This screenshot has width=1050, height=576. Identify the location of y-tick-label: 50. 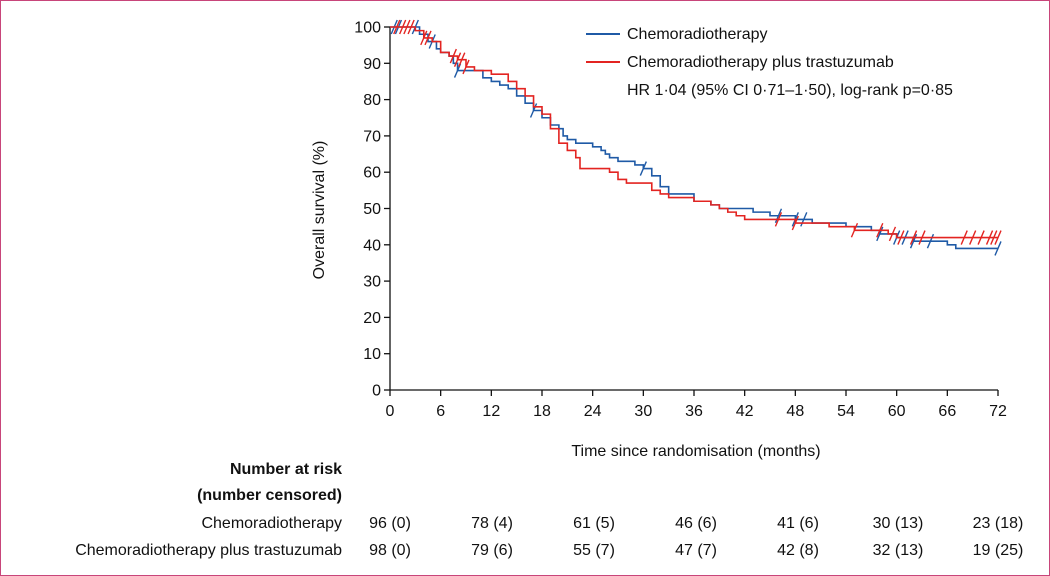
(372, 209).